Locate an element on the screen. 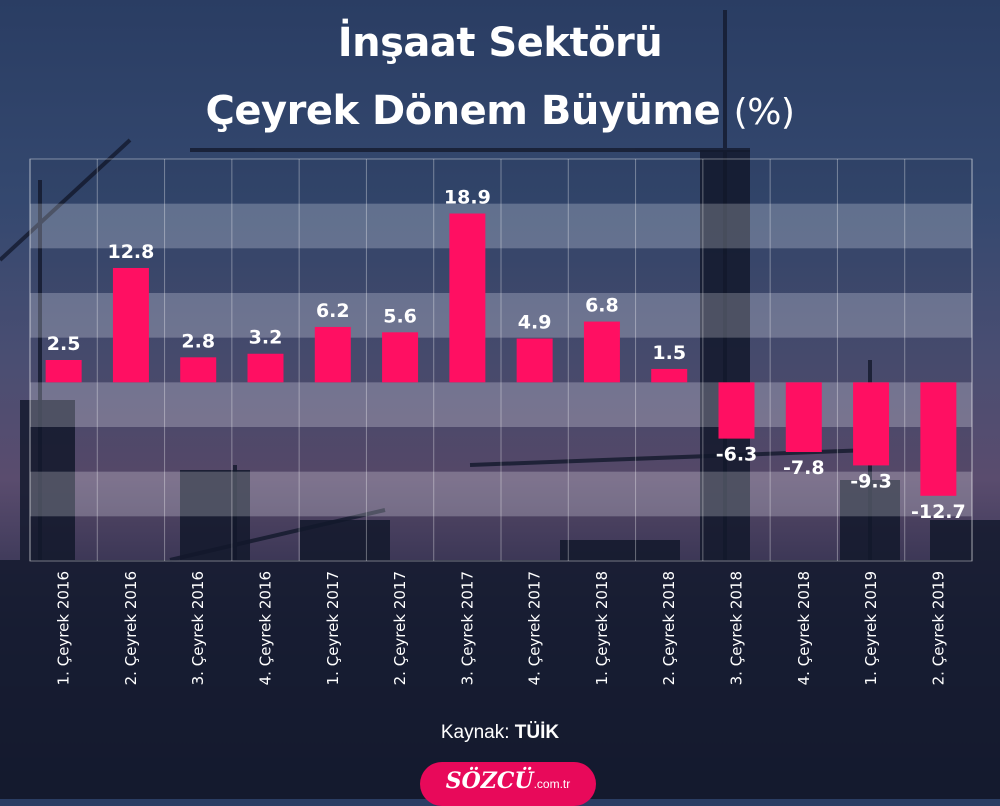 Image resolution: width=1000 pixels, height=806 pixels. data-label: -7.8 is located at coordinates (804, 468).